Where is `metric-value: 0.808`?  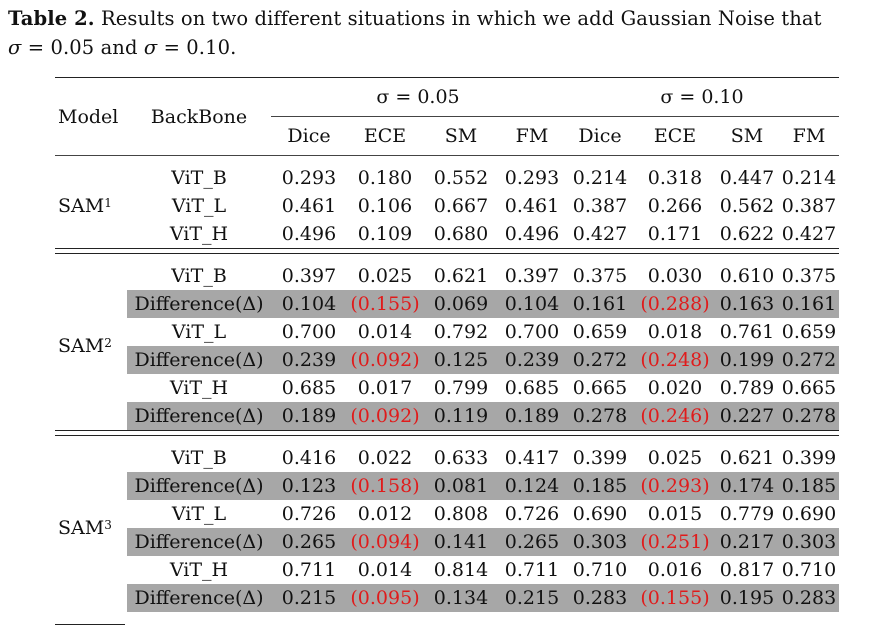
metric-value: 0.808 is located at coordinates (461, 514).